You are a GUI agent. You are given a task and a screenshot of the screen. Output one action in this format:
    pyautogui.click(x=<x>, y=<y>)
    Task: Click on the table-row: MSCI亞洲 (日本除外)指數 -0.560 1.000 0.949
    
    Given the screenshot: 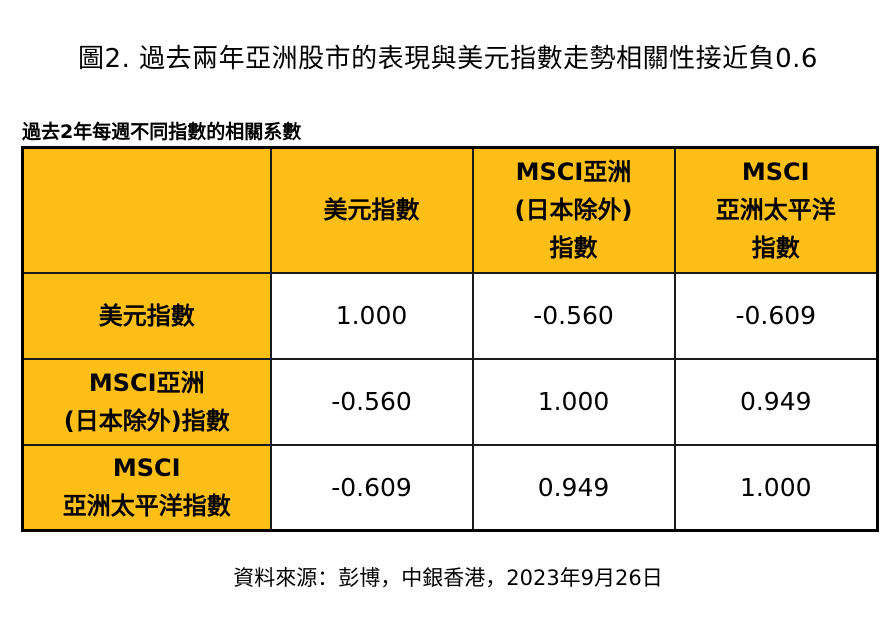 What is the action you would take?
    pyautogui.click(x=450, y=401)
    